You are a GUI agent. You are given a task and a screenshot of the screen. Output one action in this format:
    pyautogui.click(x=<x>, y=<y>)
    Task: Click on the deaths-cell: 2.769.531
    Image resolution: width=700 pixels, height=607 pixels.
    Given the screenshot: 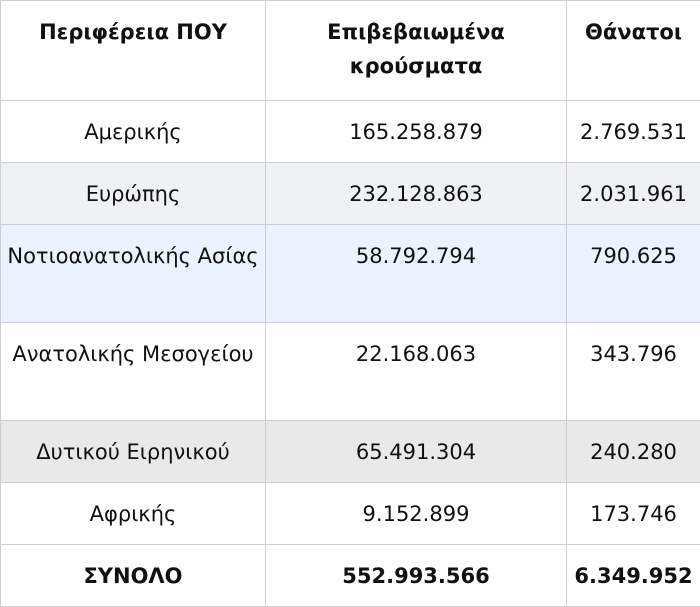 What is the action you would take?
    pyautogui.click(x=633, y=132)
    